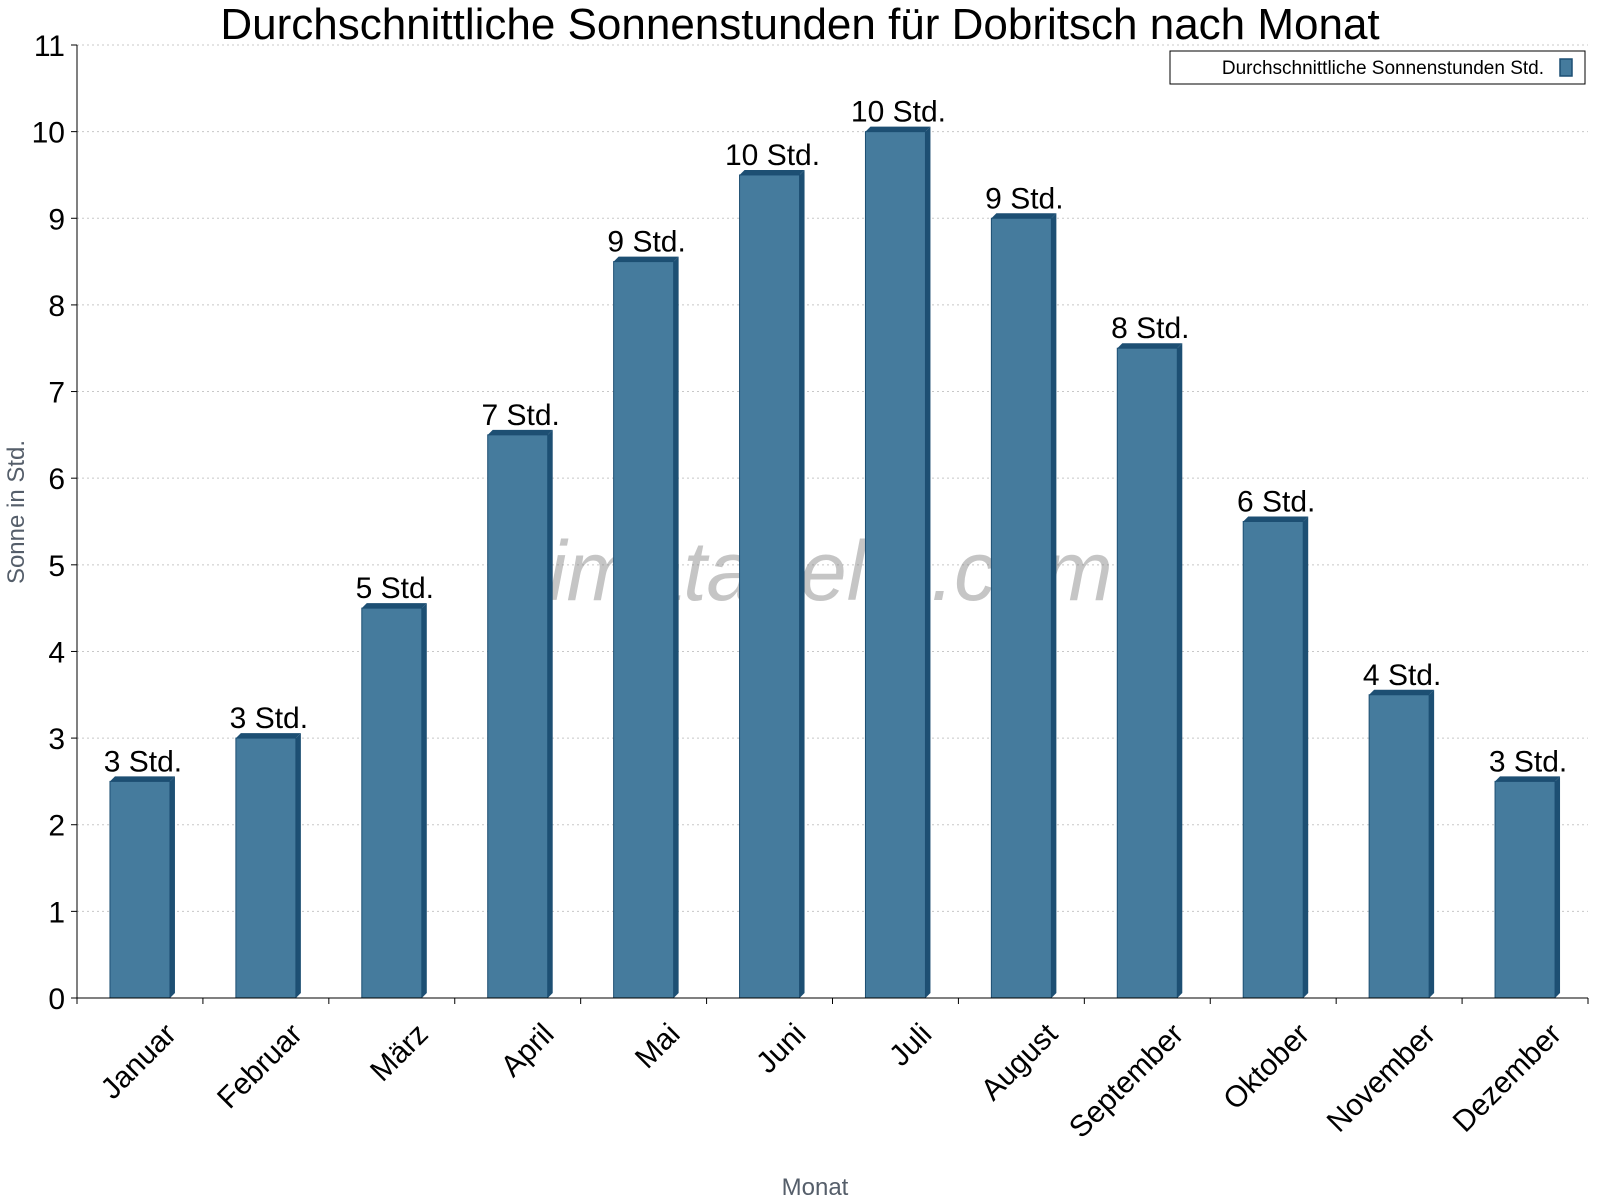 The height and width of the screenshot is (1200, 1600). Describe the element at coordinates (56, 393) in the screenshot. I see `y-tick-label: 7` at that location.